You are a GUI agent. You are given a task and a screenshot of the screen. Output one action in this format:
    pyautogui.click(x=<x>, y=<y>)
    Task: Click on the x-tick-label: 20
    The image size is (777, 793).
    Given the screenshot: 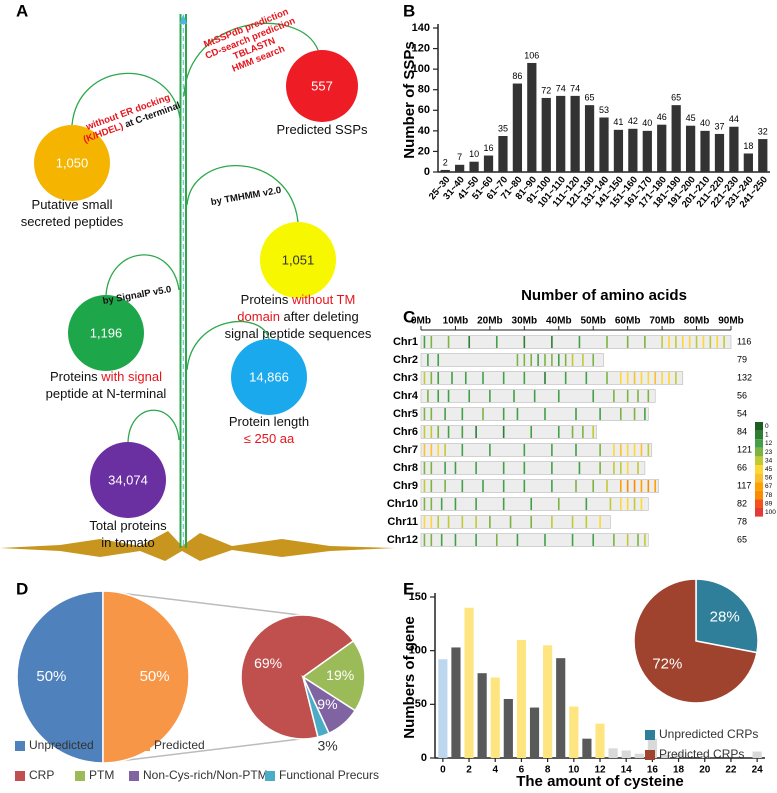 What is the action you would take?
    pyautogui.click(x=705, y=770)
    